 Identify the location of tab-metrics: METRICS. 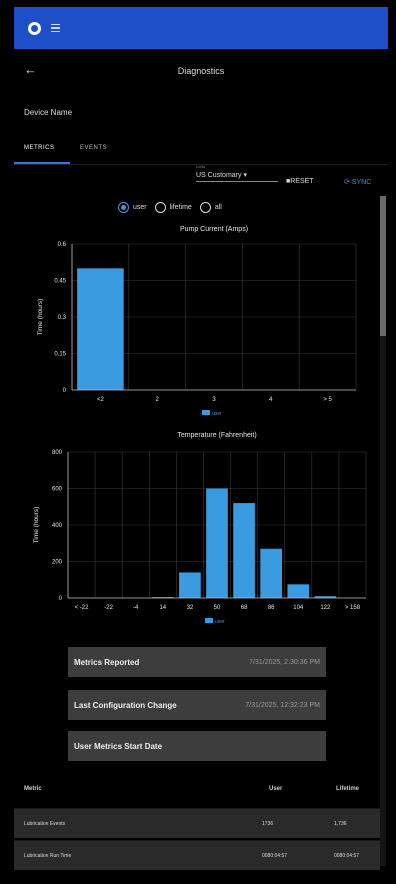
(42, 152).